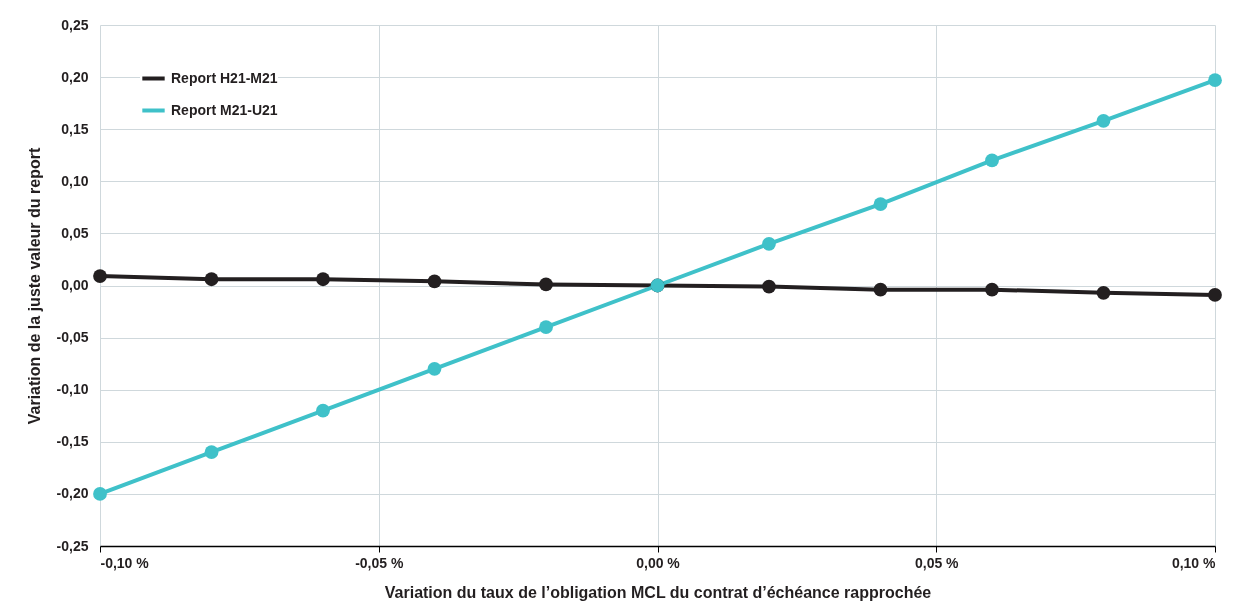 This screenshot has height=613, width=1244. What do you see at coordinates (75, 128) in the screenshot?
I see `y-tick-label: 0,15` at bounding box center [75, 128].